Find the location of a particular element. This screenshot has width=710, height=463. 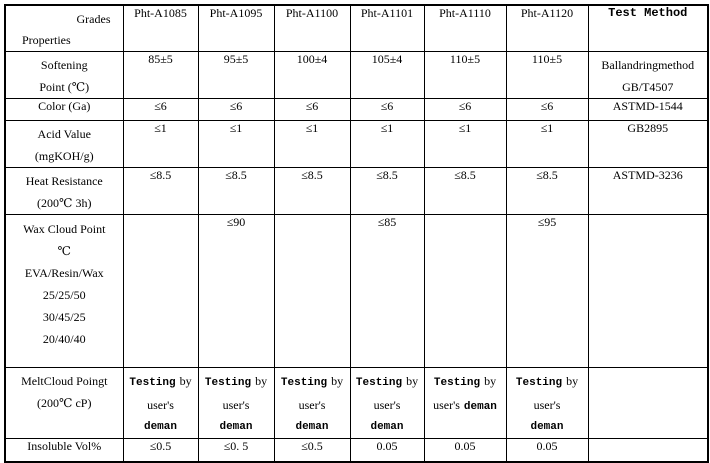

column-header-pht-a1120: Pht-A1120 is located at coordinates (547, 28).